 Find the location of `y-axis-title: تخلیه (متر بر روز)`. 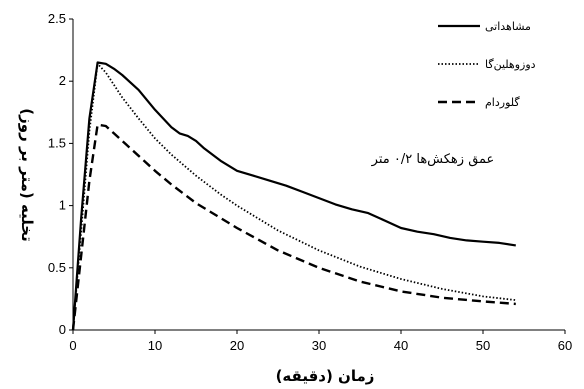

y-axis-title: تخلیه (متر بر روز) is located at coordinates (27, 174).